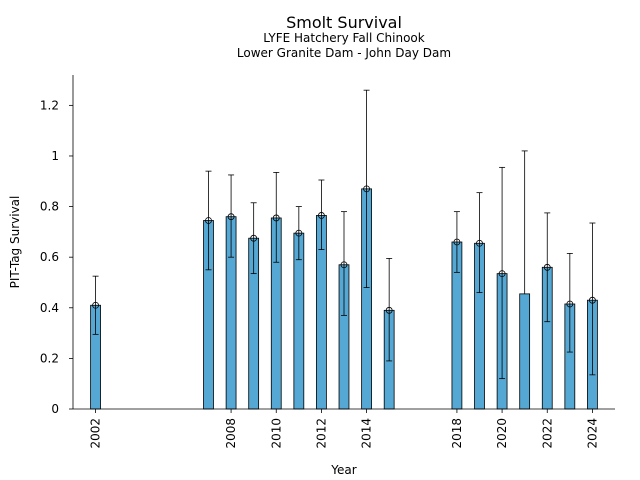 This screenshot has height=480, width=640. What do you see at coordinates (95, 305) in the screenshot?
I see `point-marker-2002` at bounding box center [95, 305].